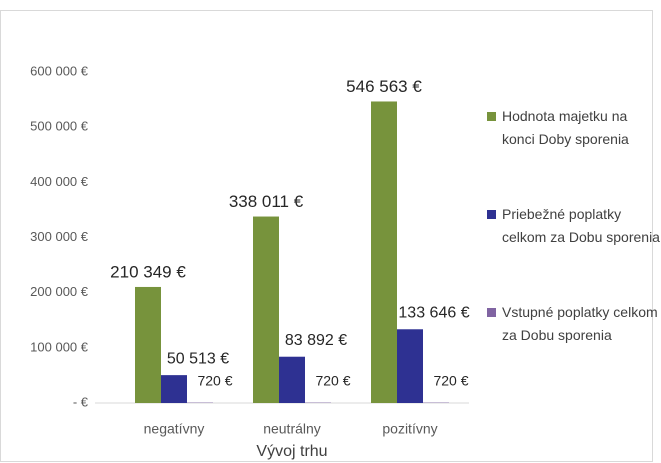 This screenshot has width=661, height=463. I want to click on legend-label: Hodnota majetku na konci Doby sporenia, so click(565, 127).